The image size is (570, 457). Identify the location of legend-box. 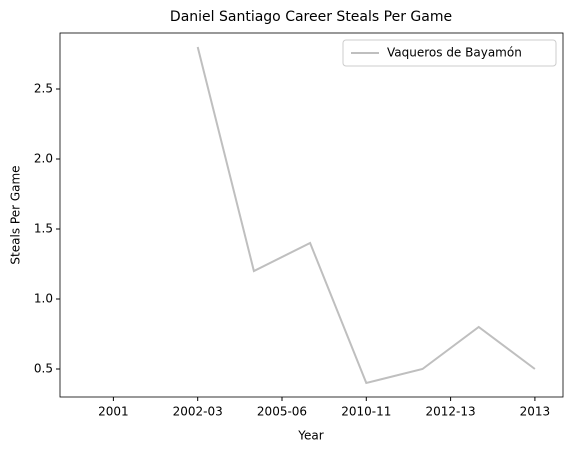
(449, 53).